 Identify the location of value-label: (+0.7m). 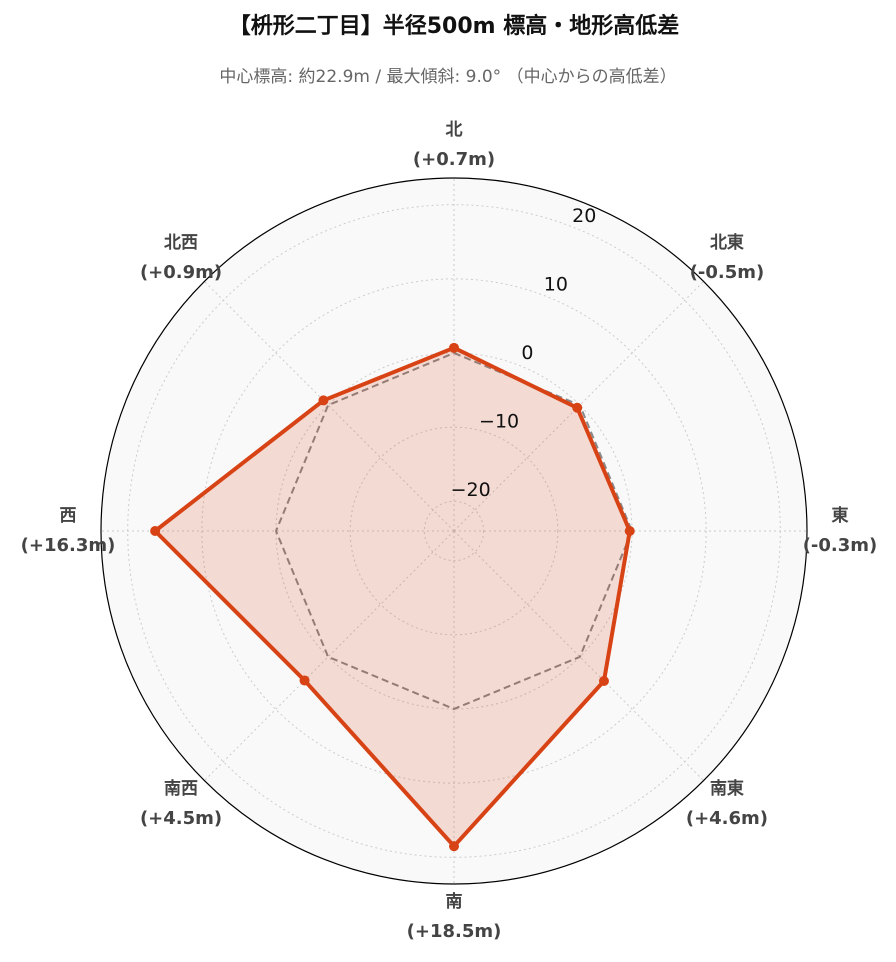
(454, 159).